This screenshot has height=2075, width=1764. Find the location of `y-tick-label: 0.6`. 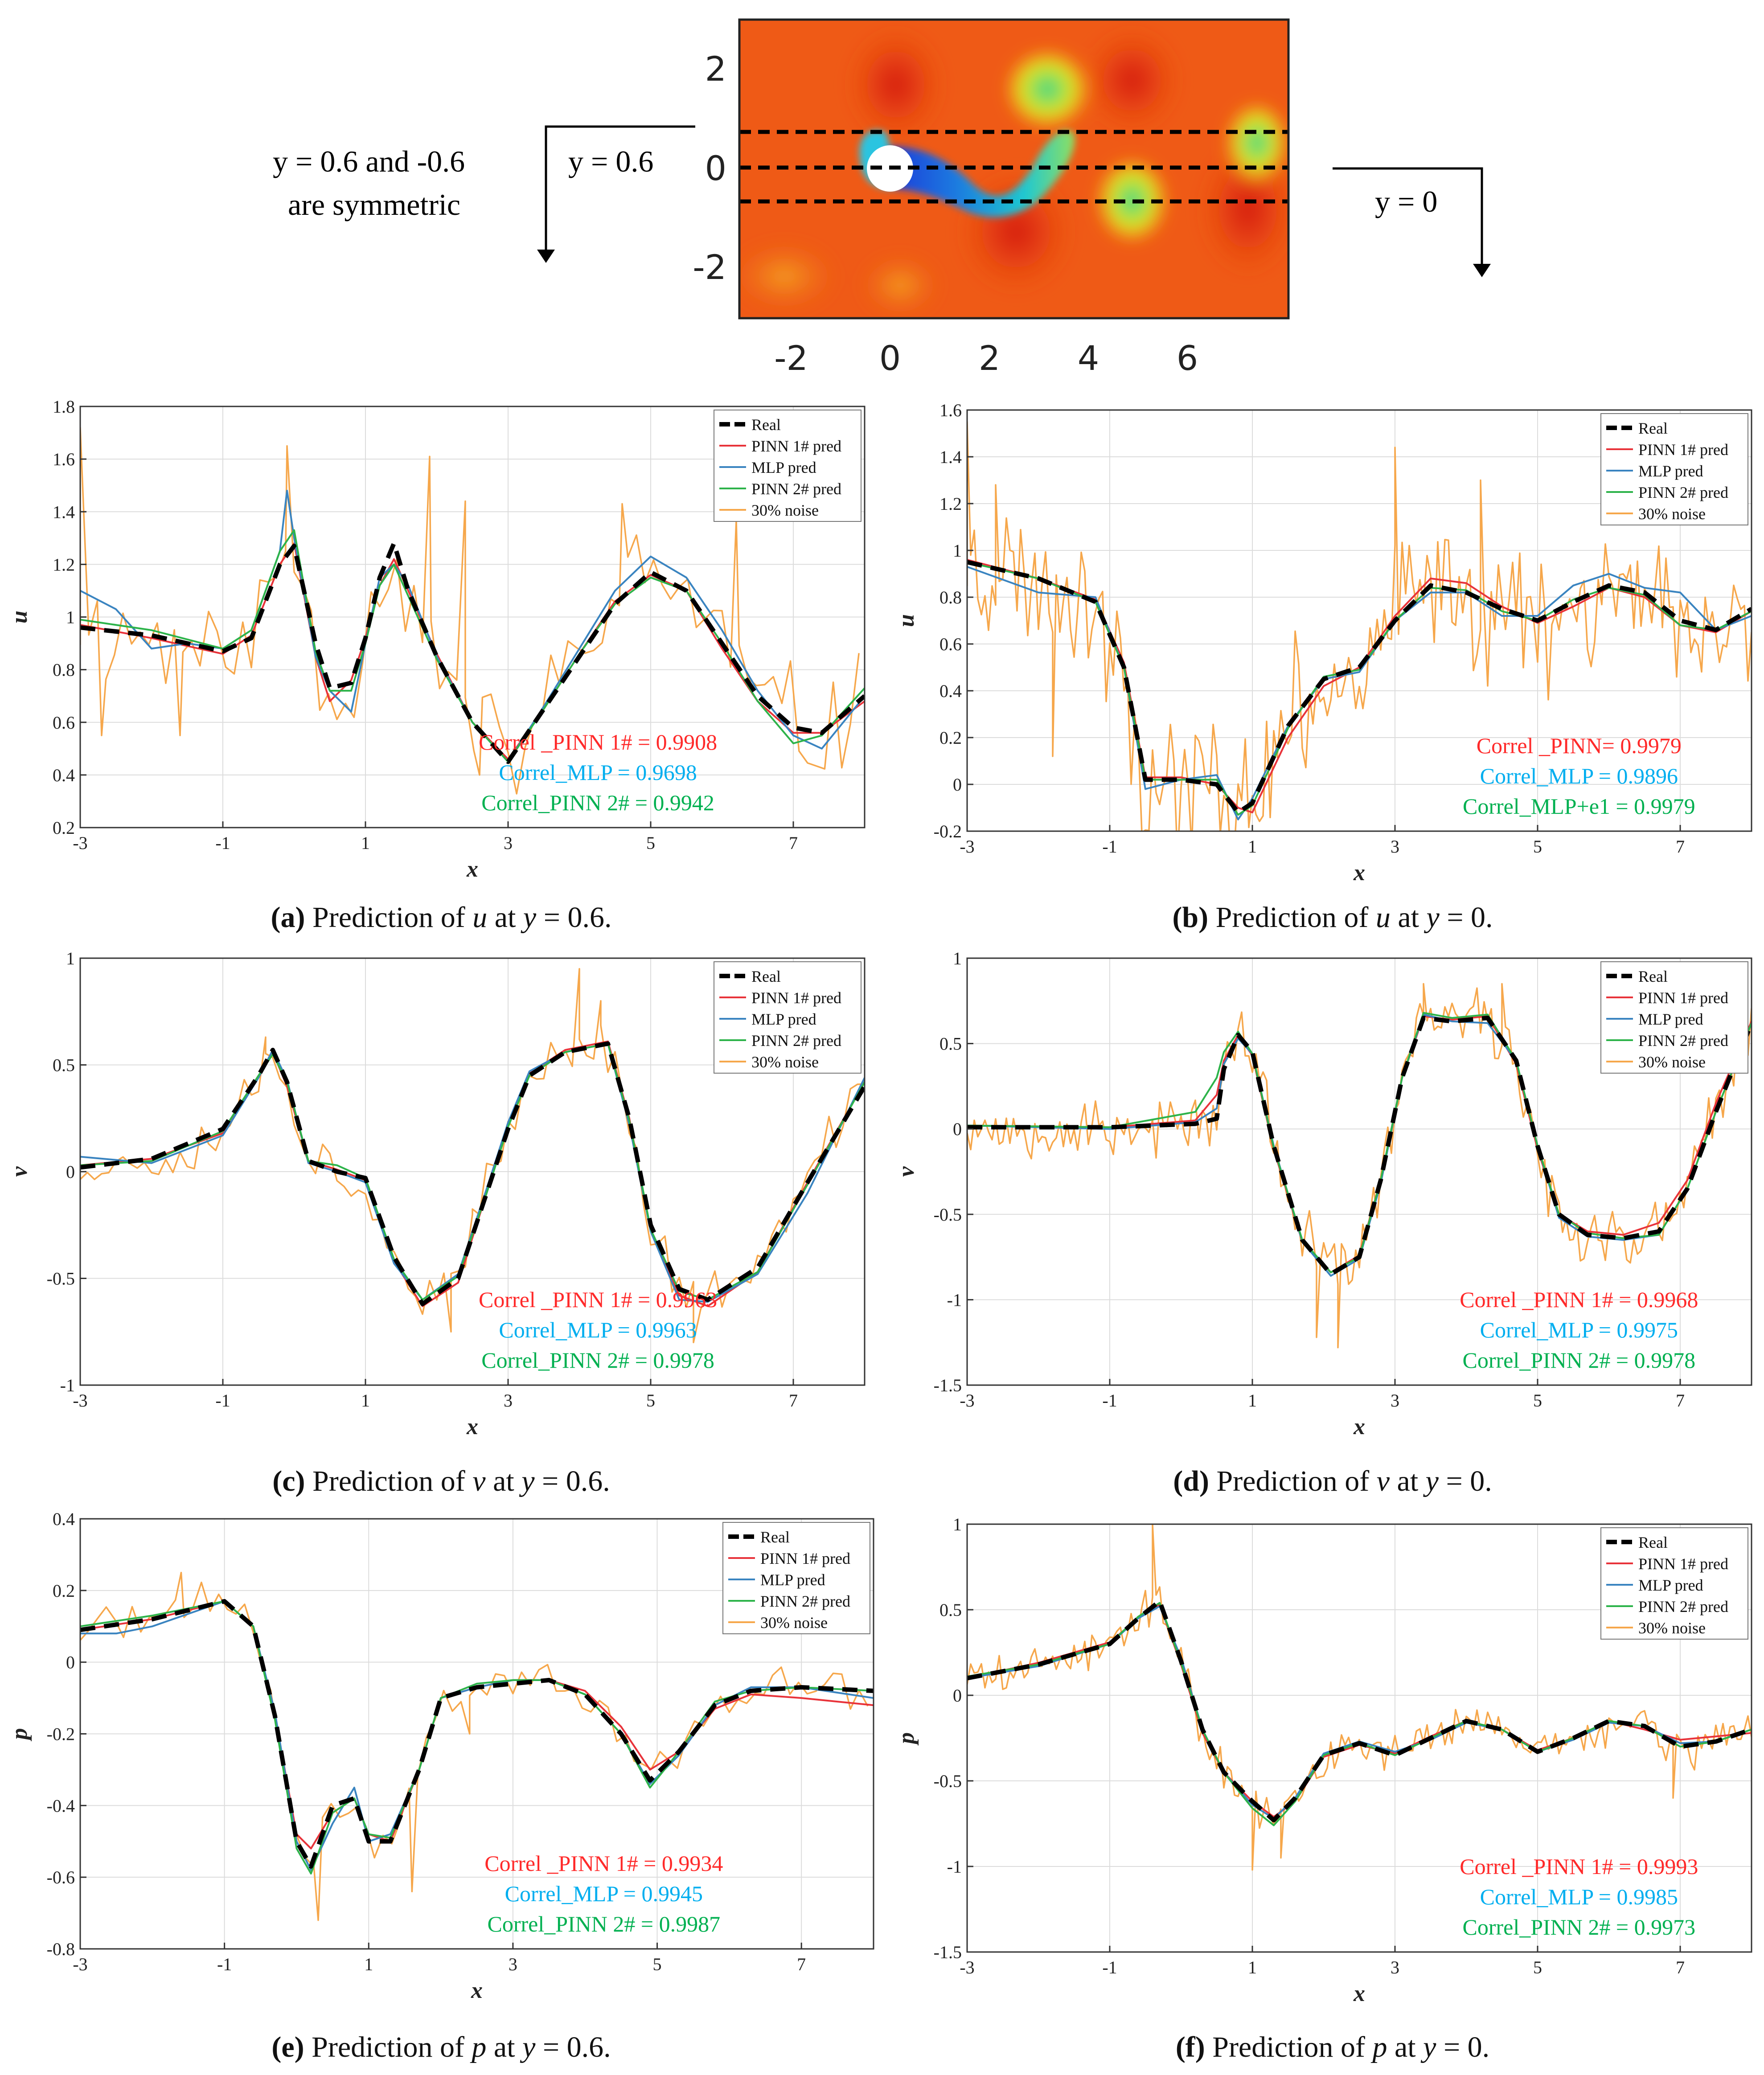

y-tick-label: 0.6 is located at coordinates (64, 723).